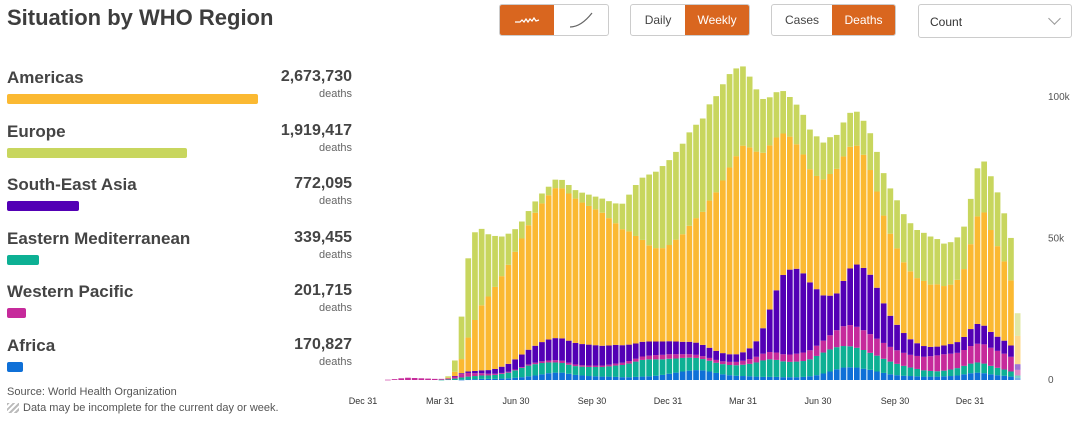 This screenshot has height=421, width=1080. What do you see at coordinates (179, 307) in the screenshot?
I see `region-item: Western Pacific 201,715 deaths` at bounding box center [179, 307].